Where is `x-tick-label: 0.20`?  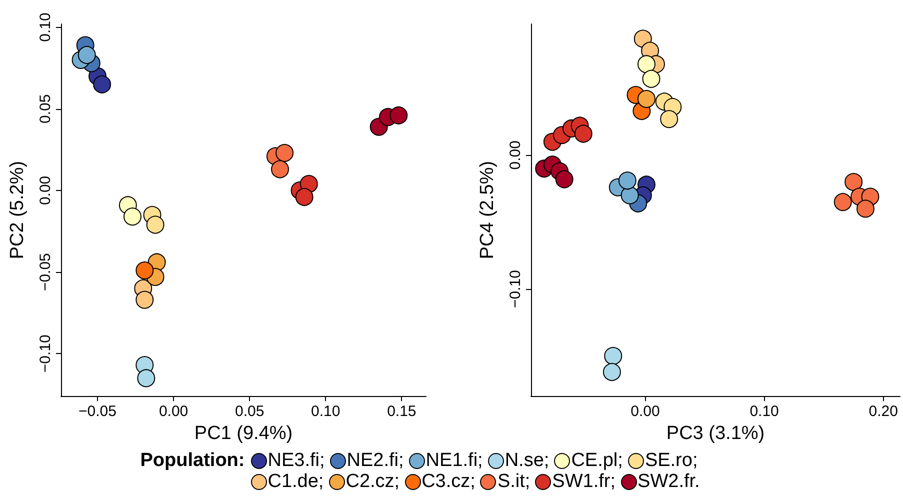
x-tick-label: 0.20 is located at coordinates (883, 411).